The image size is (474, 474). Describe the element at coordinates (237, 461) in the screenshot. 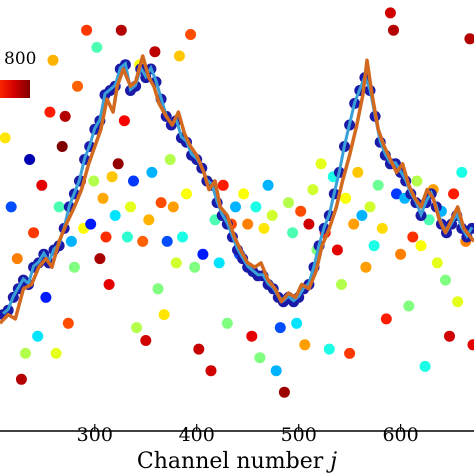

I see `x-axis-label: Channel number j` at that location.